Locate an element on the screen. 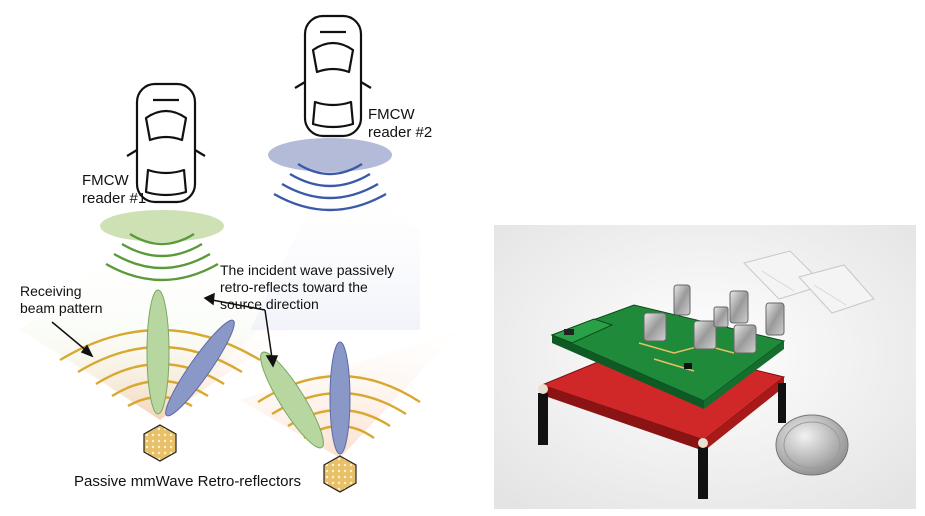 The image size is (925, 516). reader2-waves is located at coordinates (330, 187).